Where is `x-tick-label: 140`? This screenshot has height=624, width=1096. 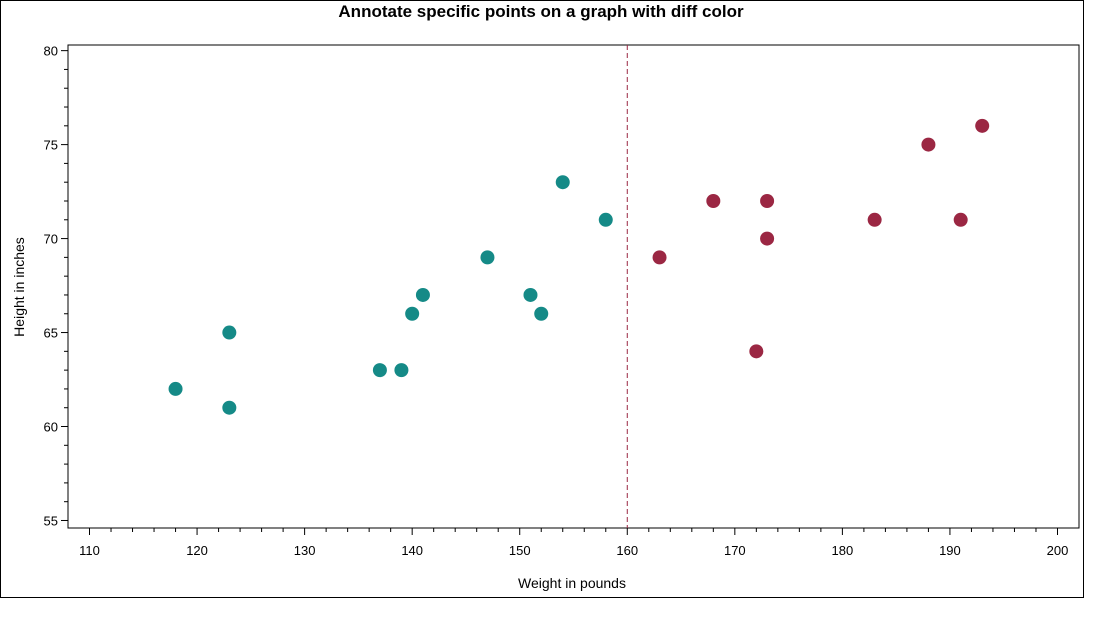 x-tick-label: 140 is located at coordinates (412, 550).